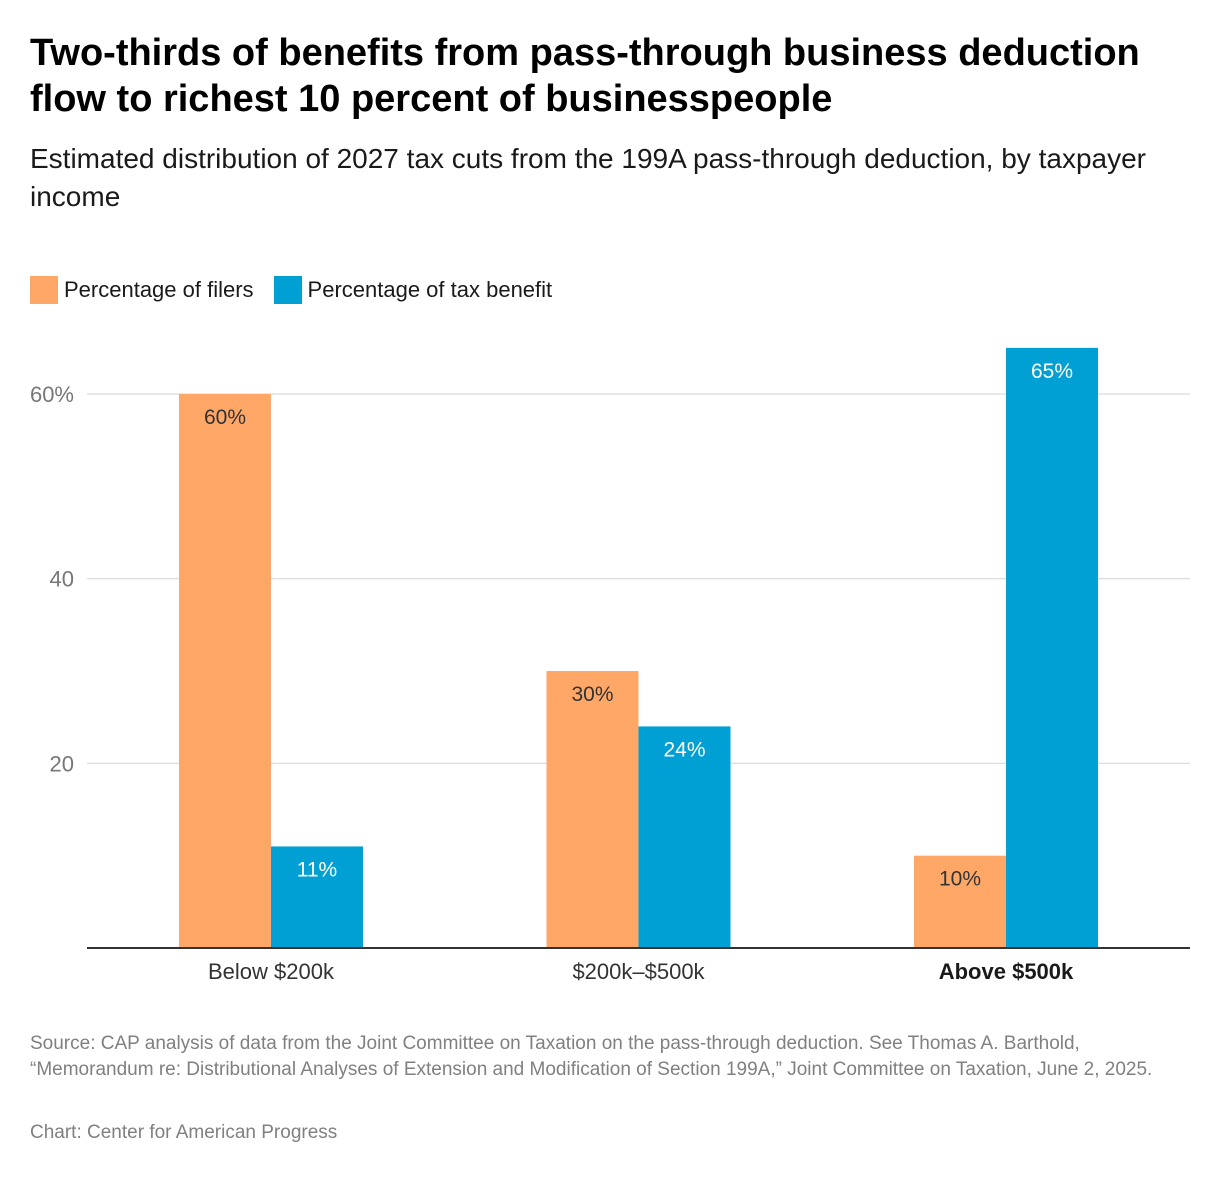 Image resolution: width=1220 pixels, height=1178 pixels. Describe the element at coordinates (317, 869) in the screenshot. I see `data-label: 11%` at that location.